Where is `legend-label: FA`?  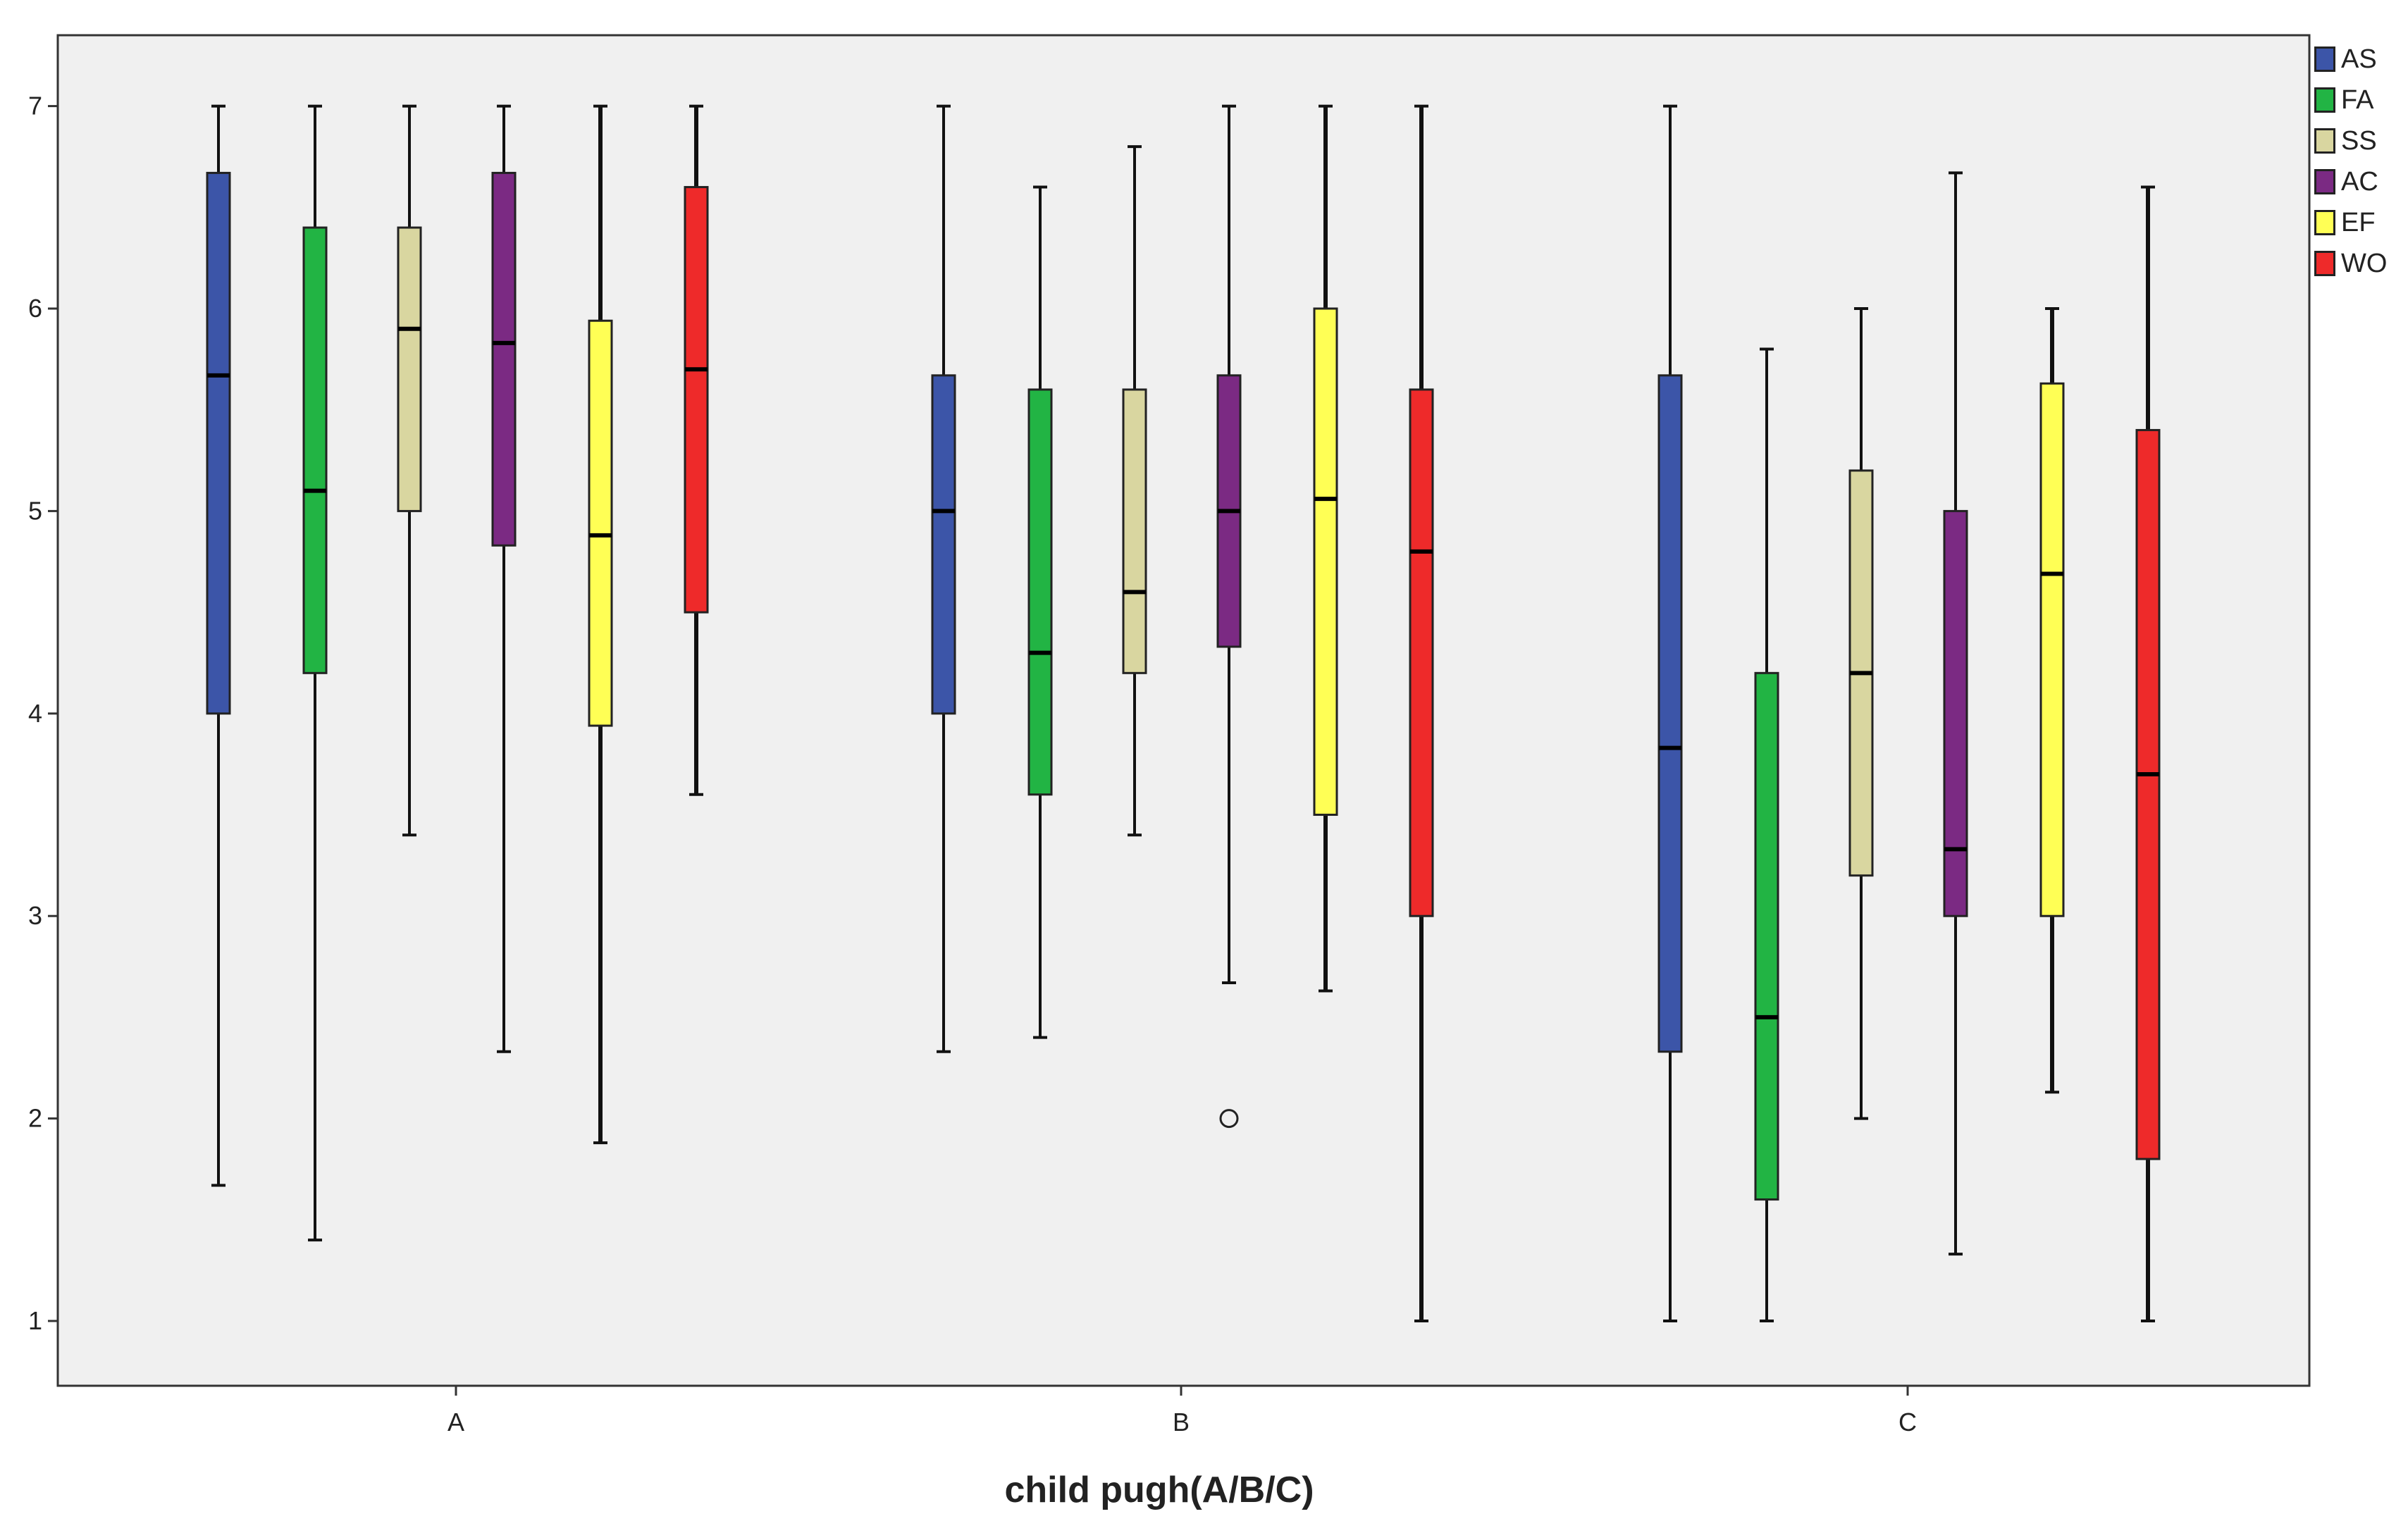 legend-label: FA is located at coordinates (2357, 100).